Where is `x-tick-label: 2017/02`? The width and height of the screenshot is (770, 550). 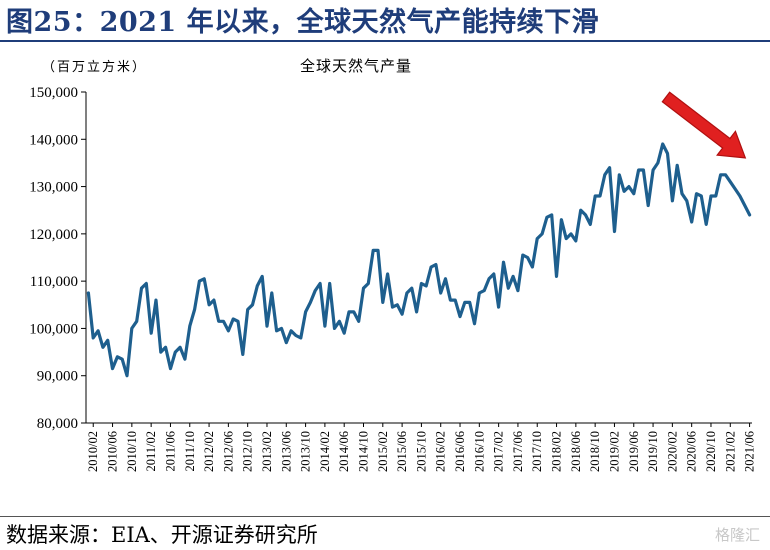
x-tick-label: 2017/02 is located at coordinates (499, 451).